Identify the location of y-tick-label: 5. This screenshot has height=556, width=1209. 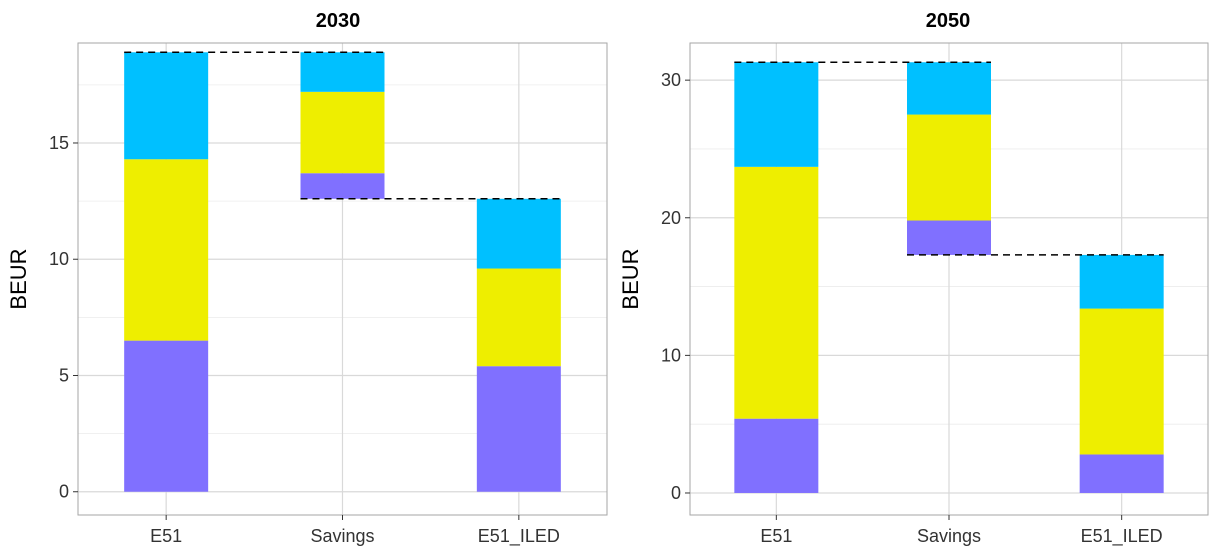
(64, 375).